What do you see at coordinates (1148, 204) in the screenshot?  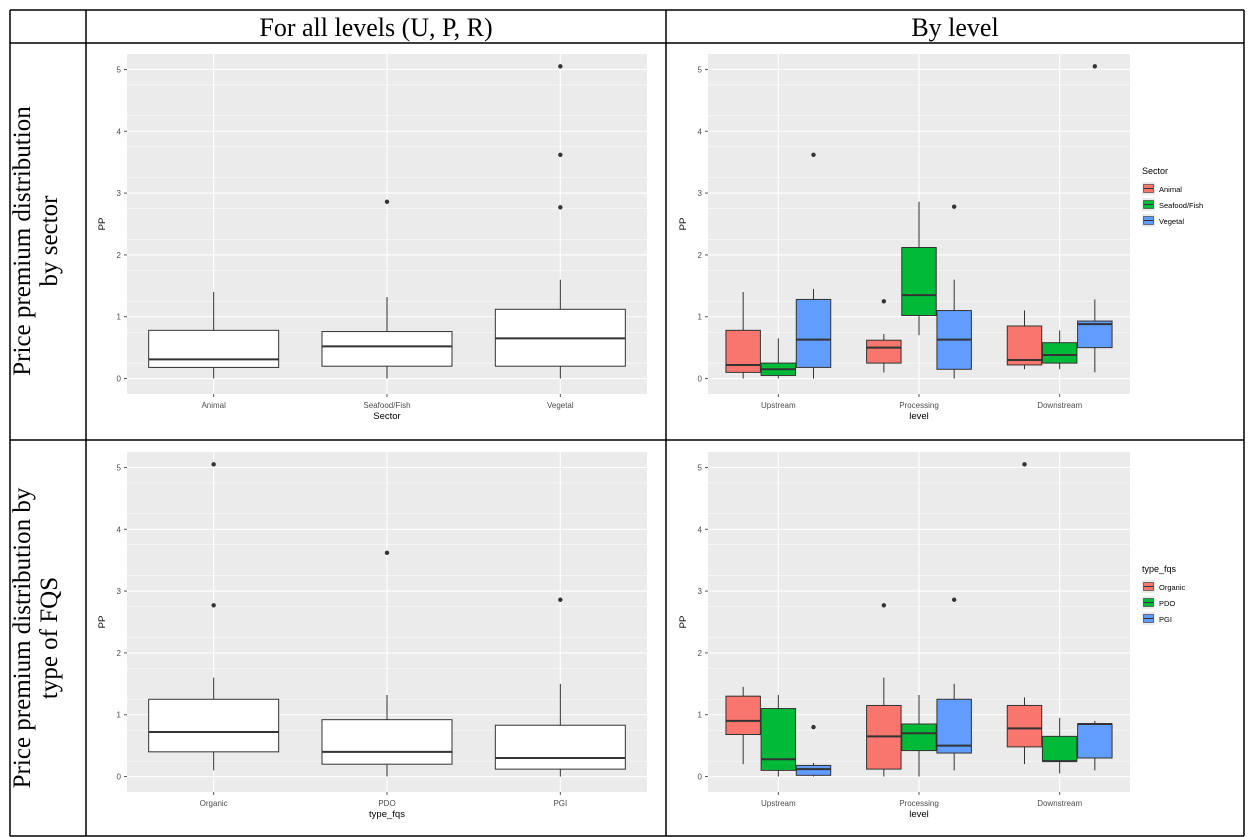 I see `legend-key-seafood-fish` at bounding box center [1148, 204].